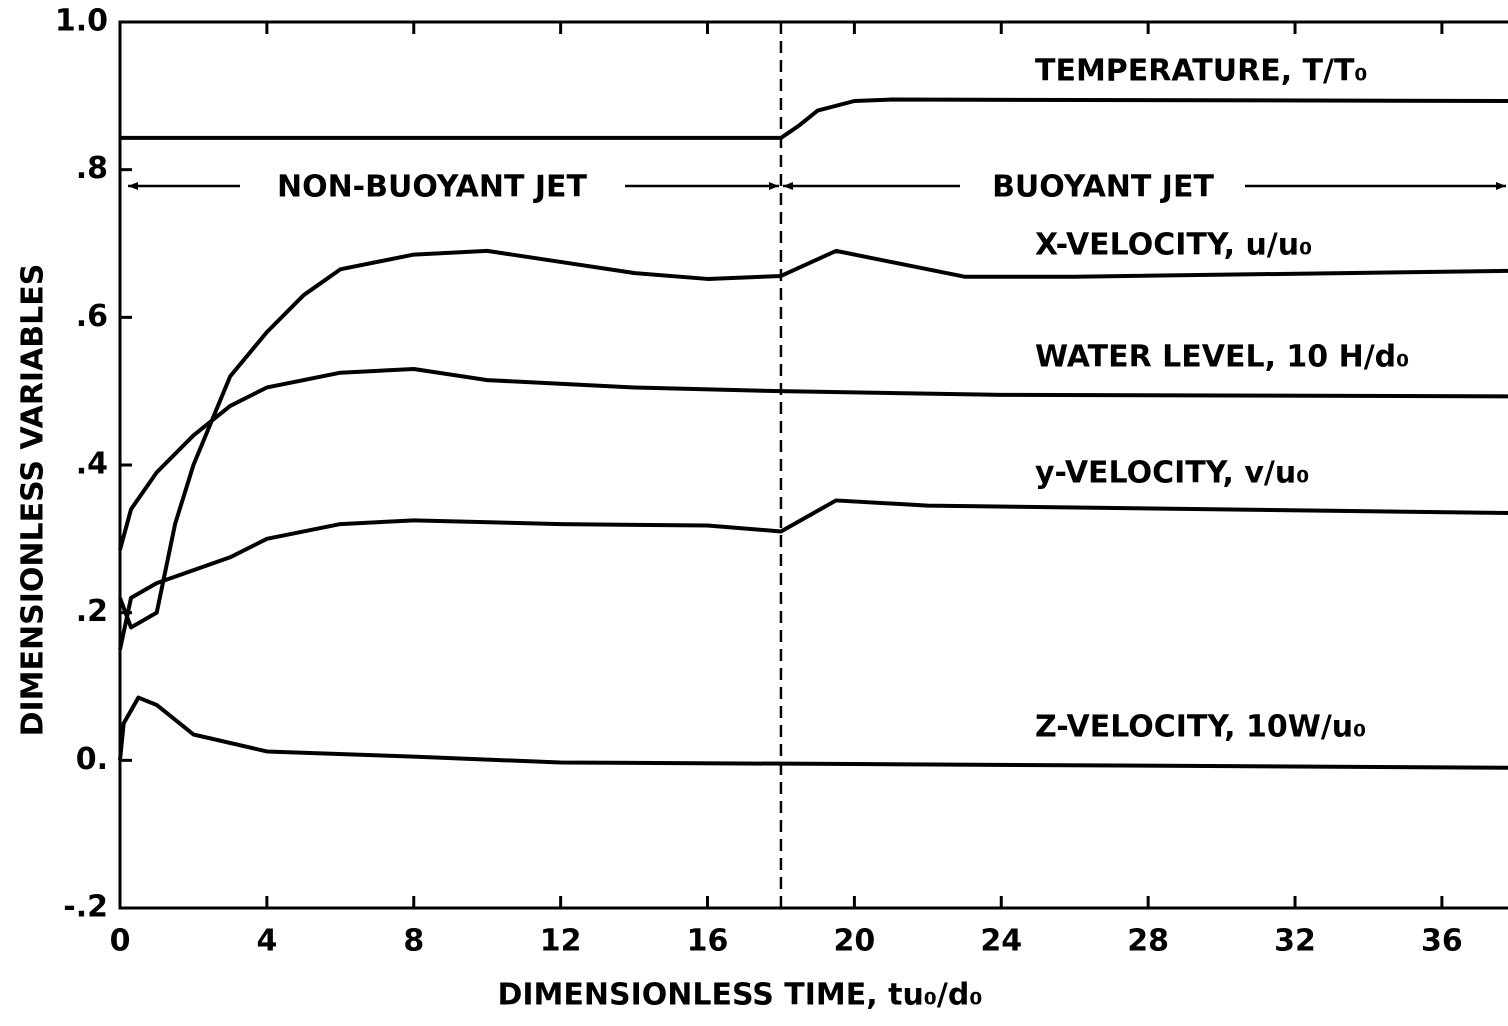 Image resolution: width=1508 pixels, height=1026 pixels. Describe the element at coordinates (432, 187) in the screenshot. I see `annotation: NON-BUOYANT JET` at that location.